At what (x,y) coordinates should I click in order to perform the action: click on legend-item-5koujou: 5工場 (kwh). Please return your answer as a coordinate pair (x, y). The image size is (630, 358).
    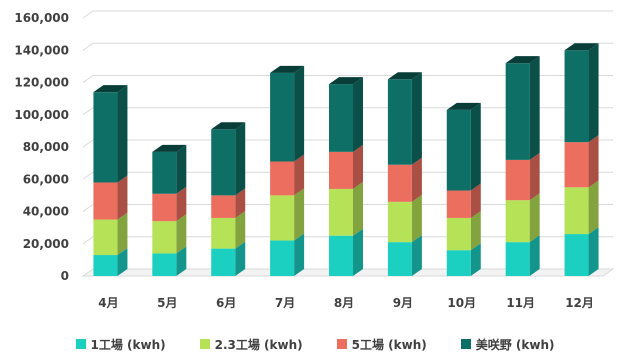
    Looking at the image, I should click on (381, 344).